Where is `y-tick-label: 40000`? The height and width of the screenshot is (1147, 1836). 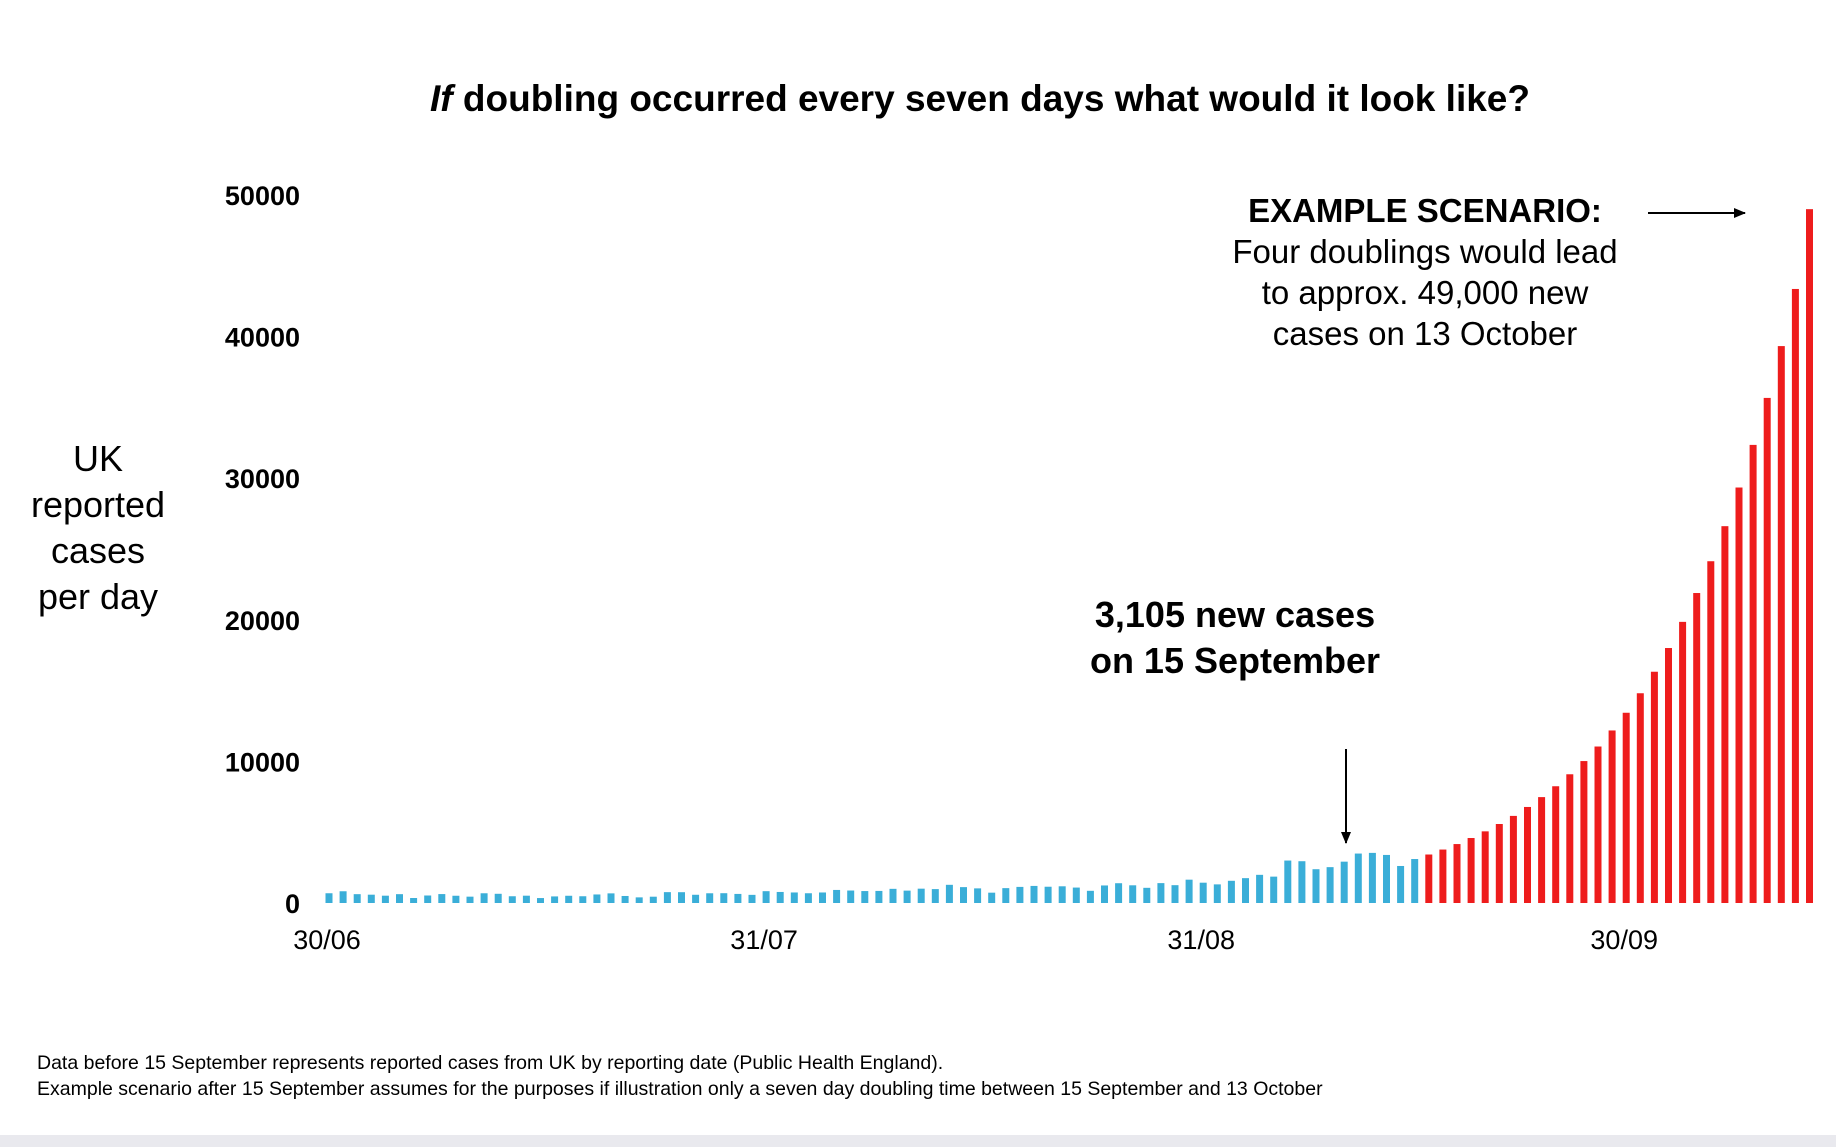 y-tick-label: 40000 is located at coordinates (262, 338).